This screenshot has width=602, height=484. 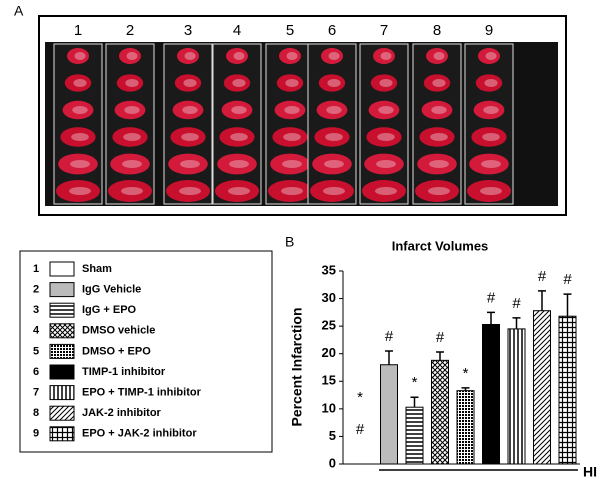 What do you see at coordinates (329, 352) in the screenshot?
I see `y-tick-label: 20` at bounding box center [329, 352].